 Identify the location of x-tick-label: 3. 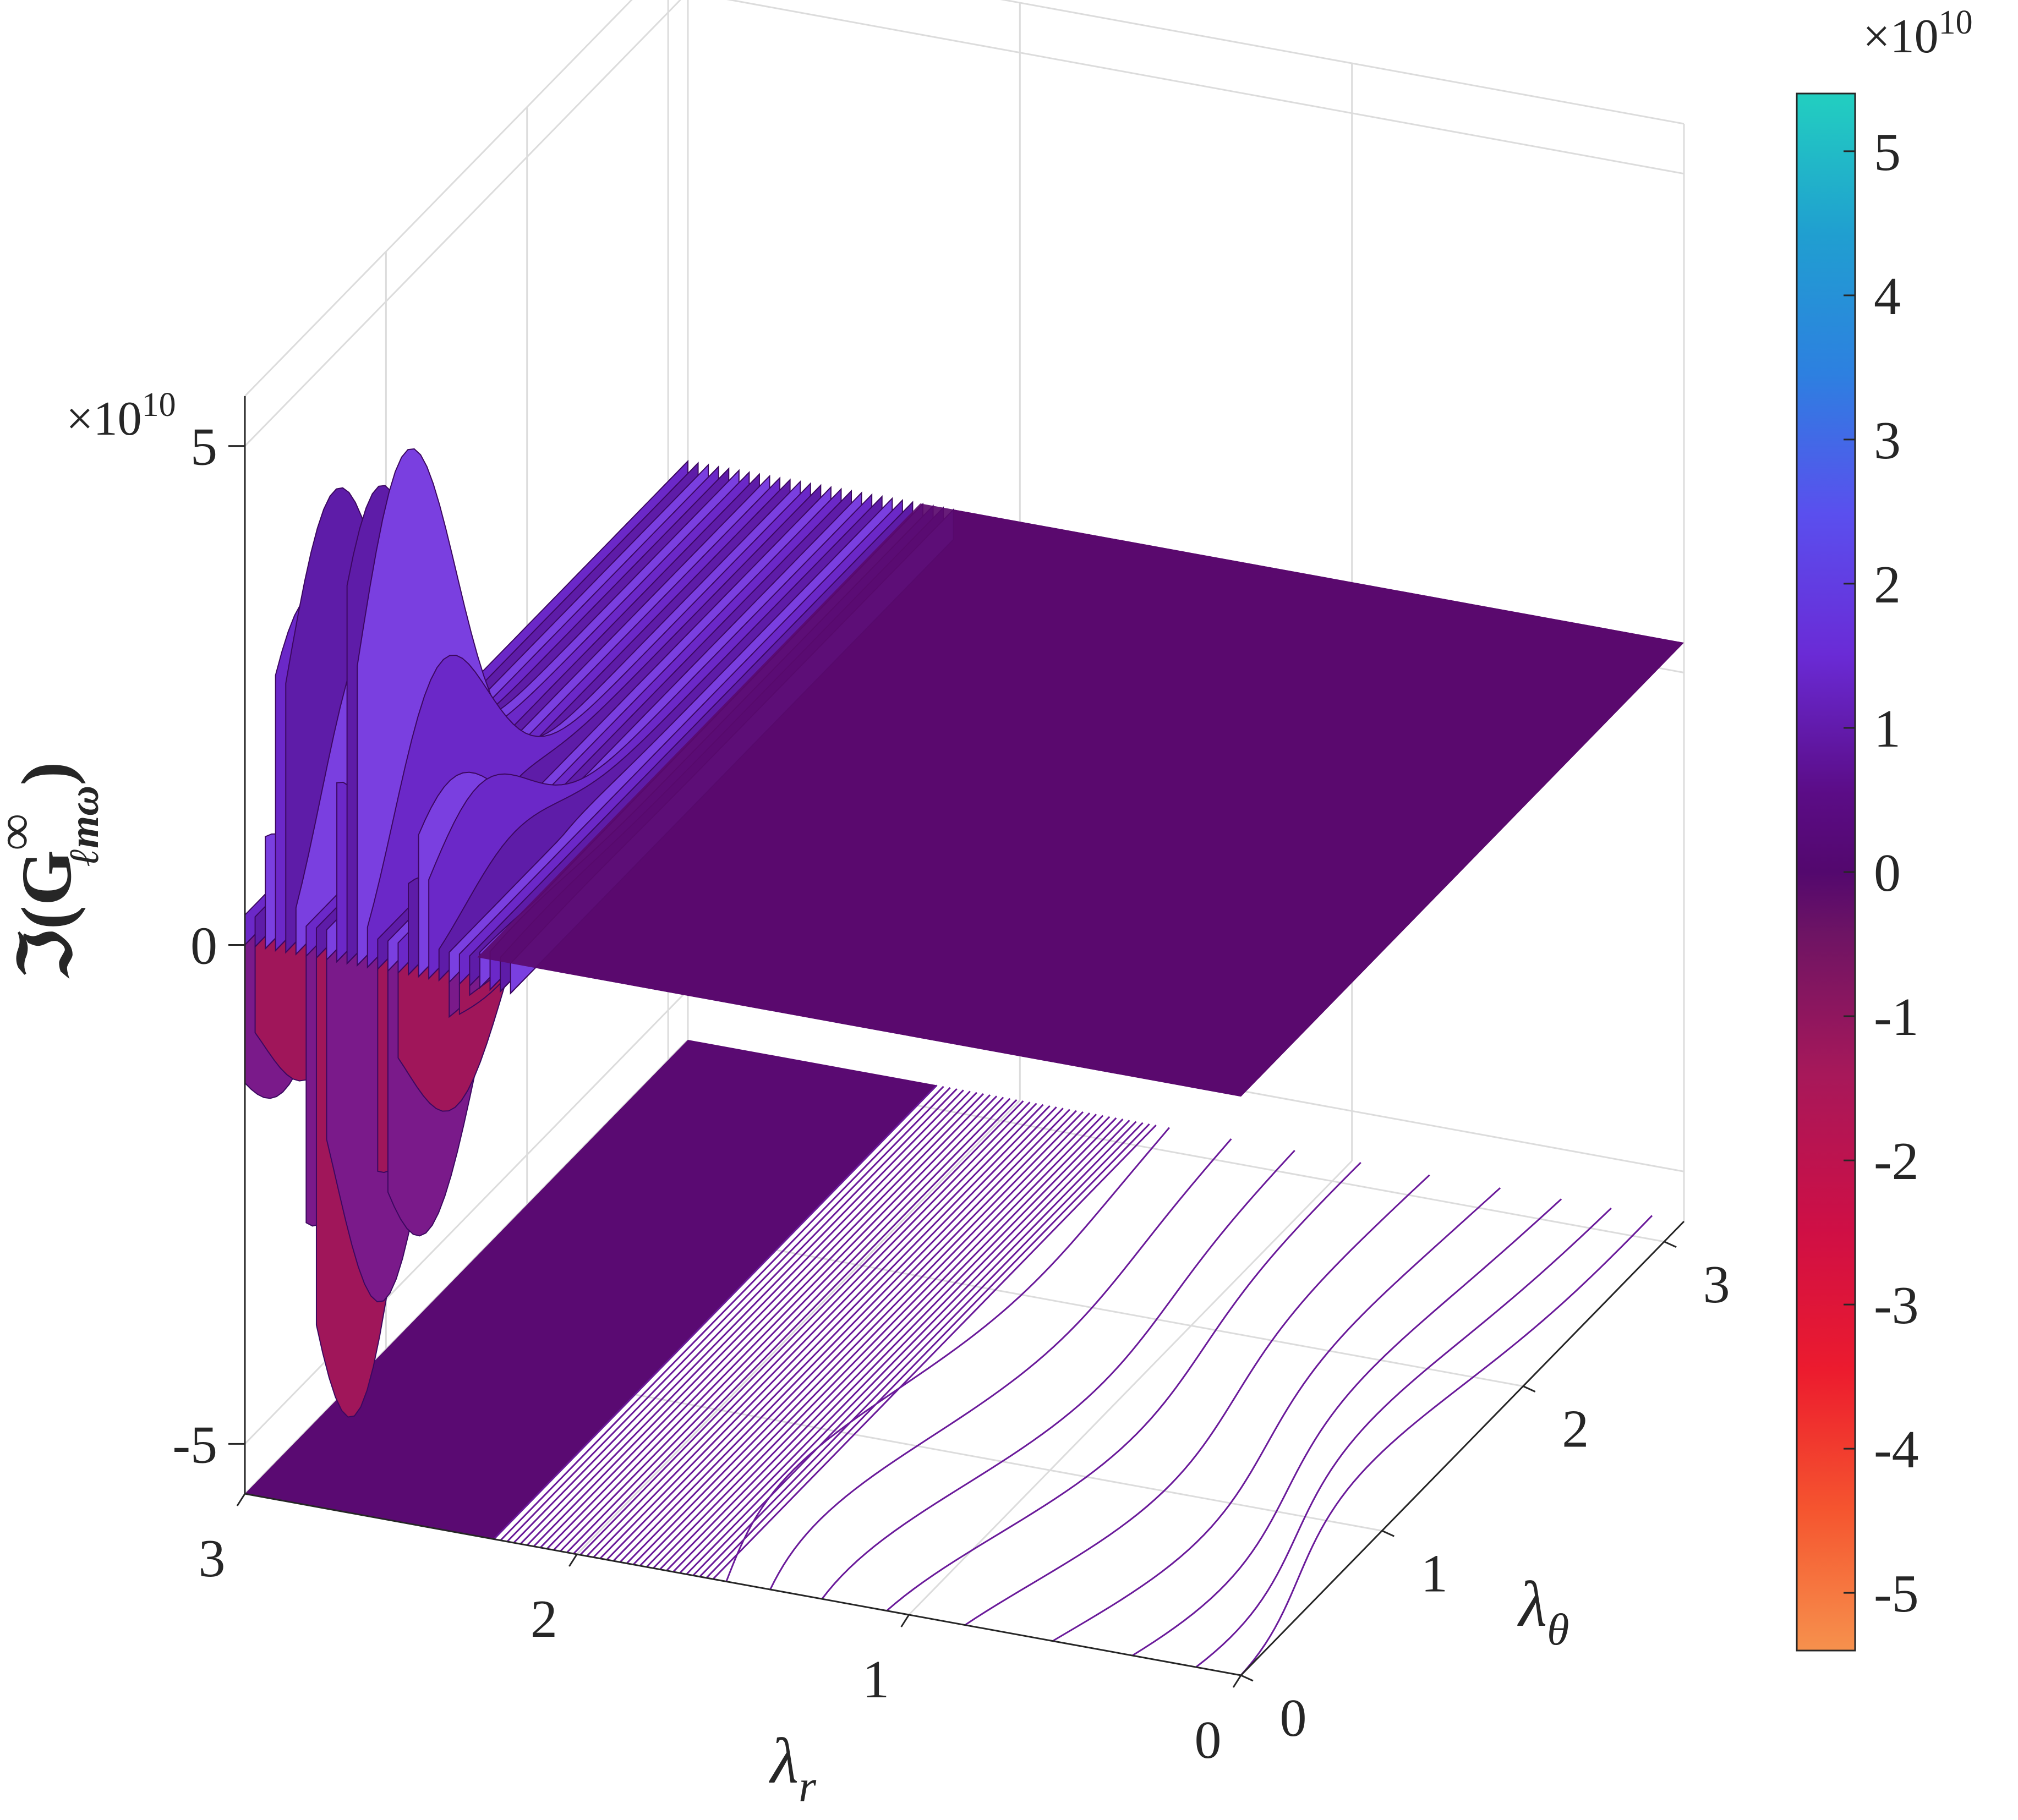
(212, 1558).